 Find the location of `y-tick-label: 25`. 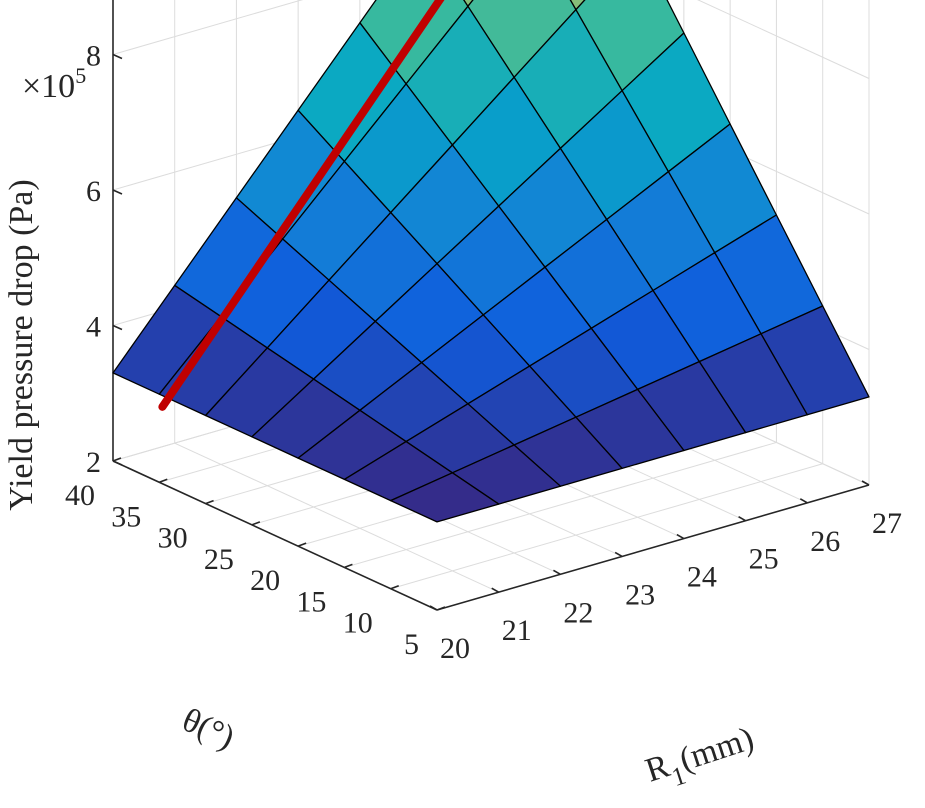

y-tick-label: 25 is located at coordinates (219, 559).